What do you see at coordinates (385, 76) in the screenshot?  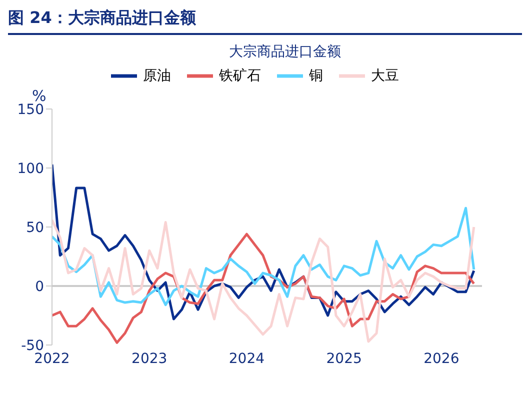 I see `legend-label: 大豆` at bounding box center [385, 76].